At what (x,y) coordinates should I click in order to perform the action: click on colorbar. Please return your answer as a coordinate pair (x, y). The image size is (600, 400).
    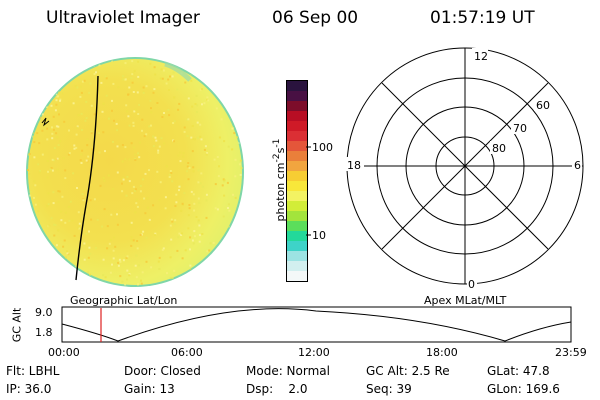
    Looking at the image, I should click on (297, 181).